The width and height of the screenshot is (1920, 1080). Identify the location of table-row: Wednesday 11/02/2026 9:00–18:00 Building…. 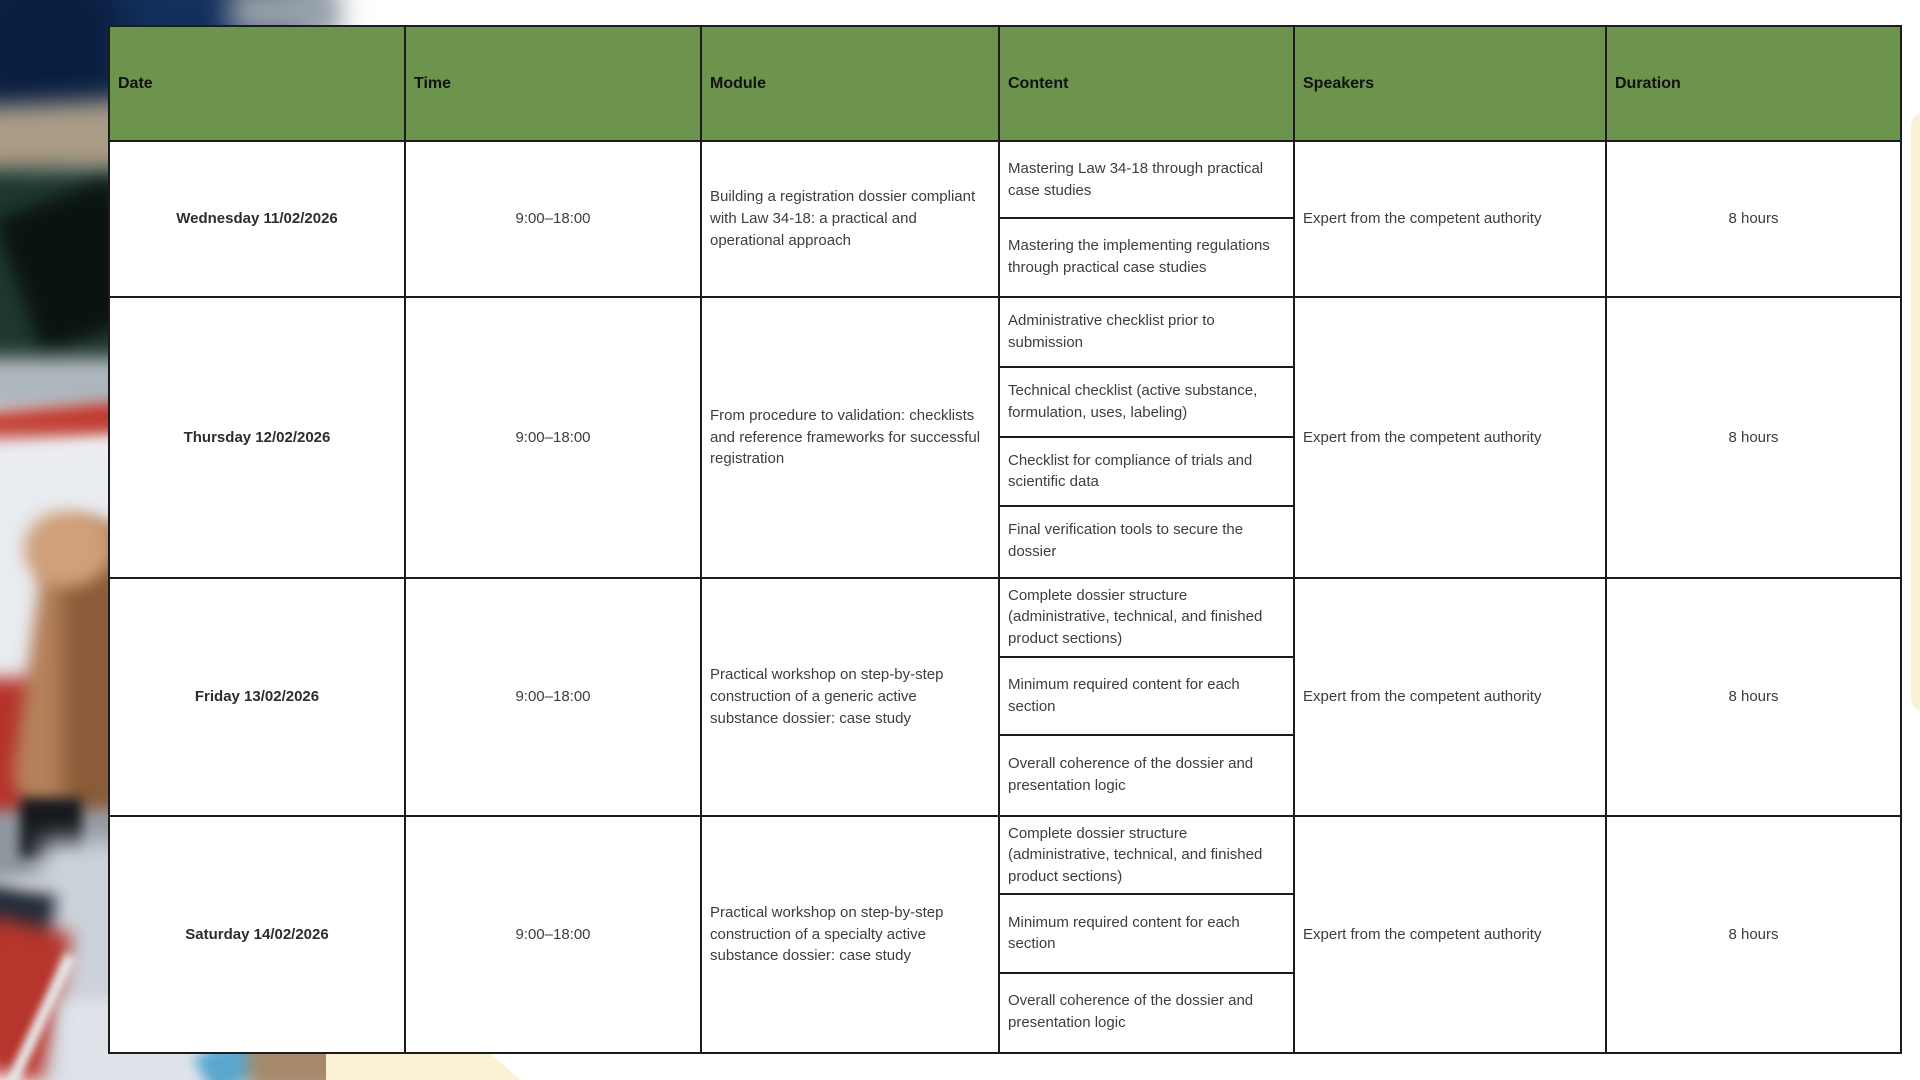
(1005, 219).